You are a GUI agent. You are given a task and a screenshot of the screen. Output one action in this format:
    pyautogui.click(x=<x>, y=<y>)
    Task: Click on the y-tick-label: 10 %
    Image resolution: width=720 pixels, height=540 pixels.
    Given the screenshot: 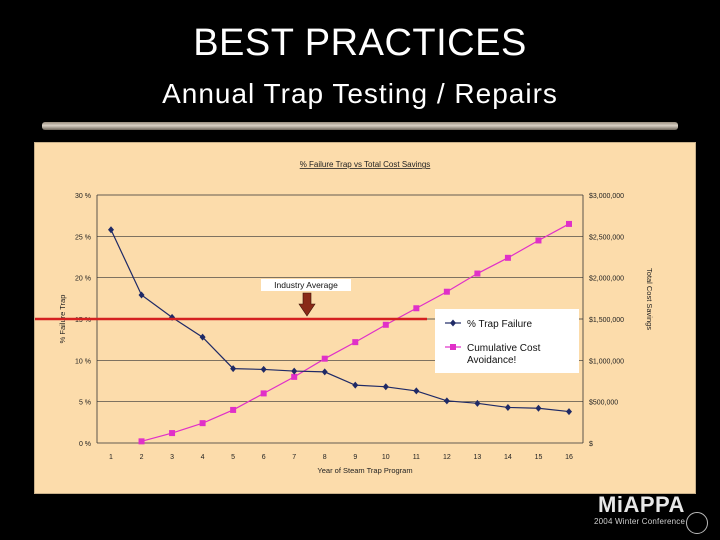 What is the action you would take?
    pyautogui.click(x=83, y=361)
    